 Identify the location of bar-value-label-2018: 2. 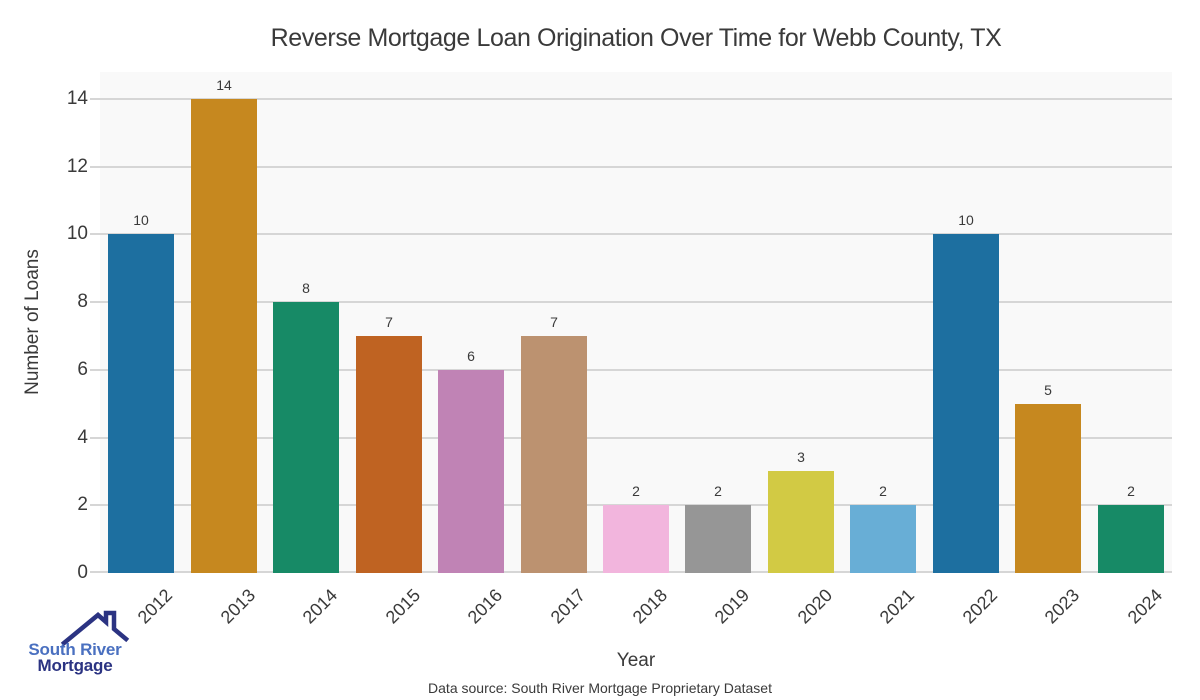
(636, 491).